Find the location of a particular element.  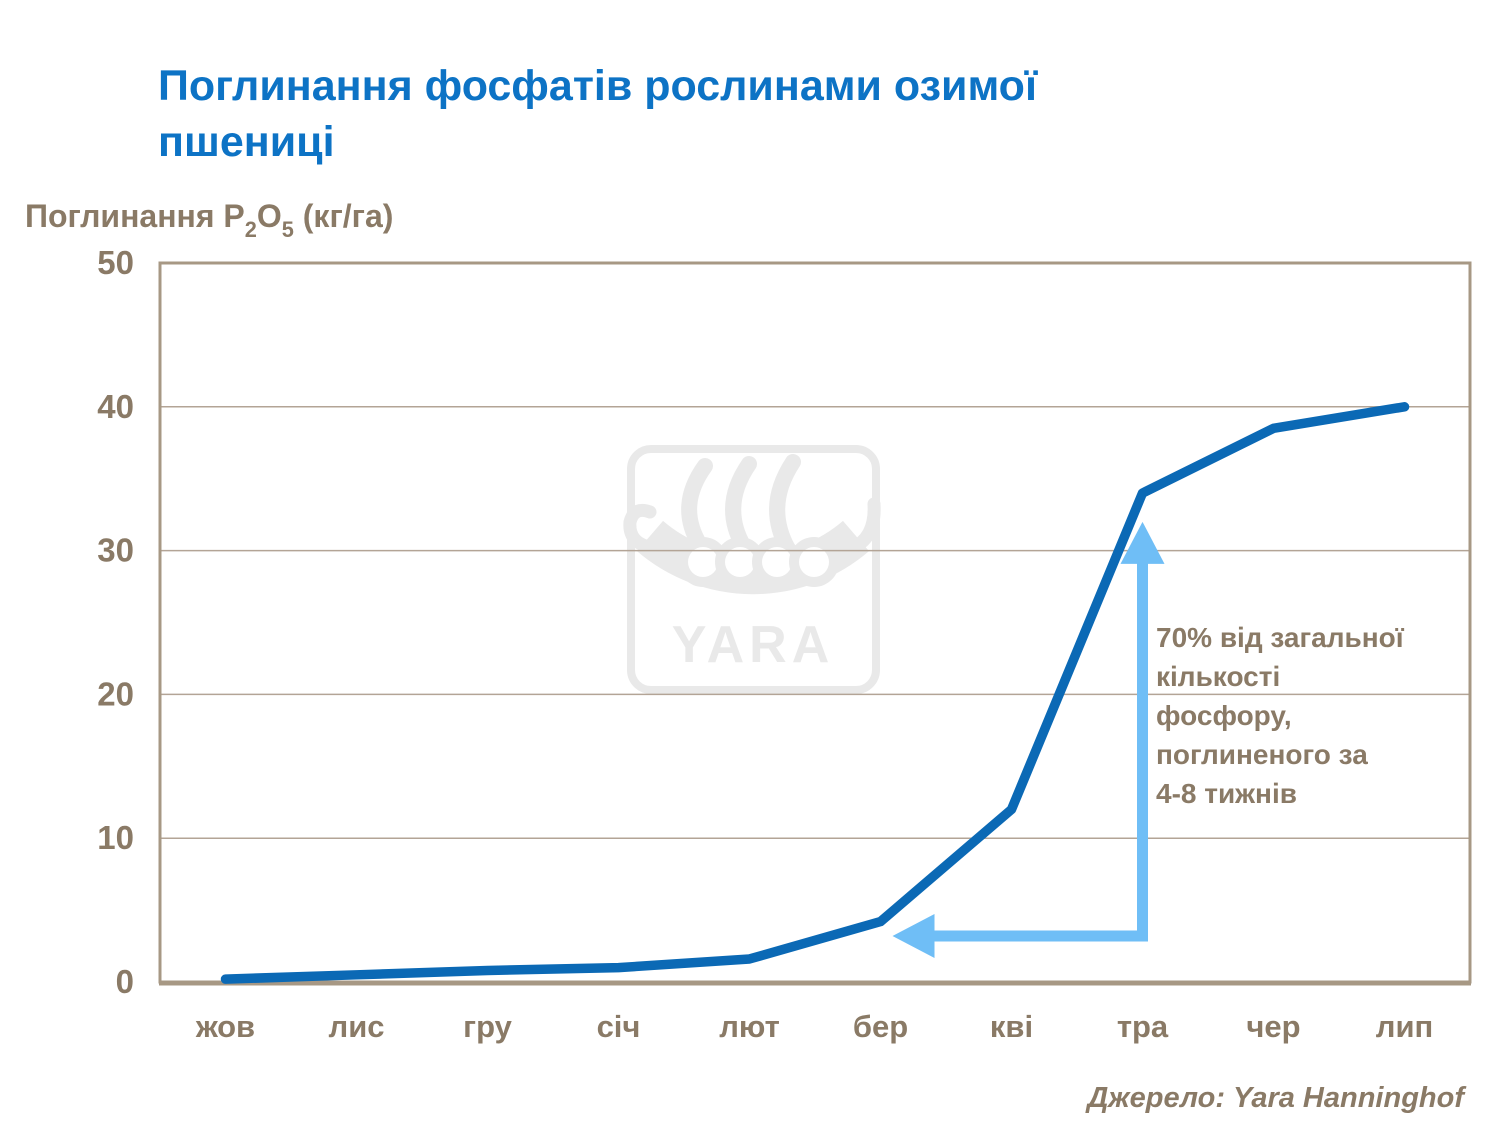

y-tick-label: 10 is located at coordinates (115, 837).